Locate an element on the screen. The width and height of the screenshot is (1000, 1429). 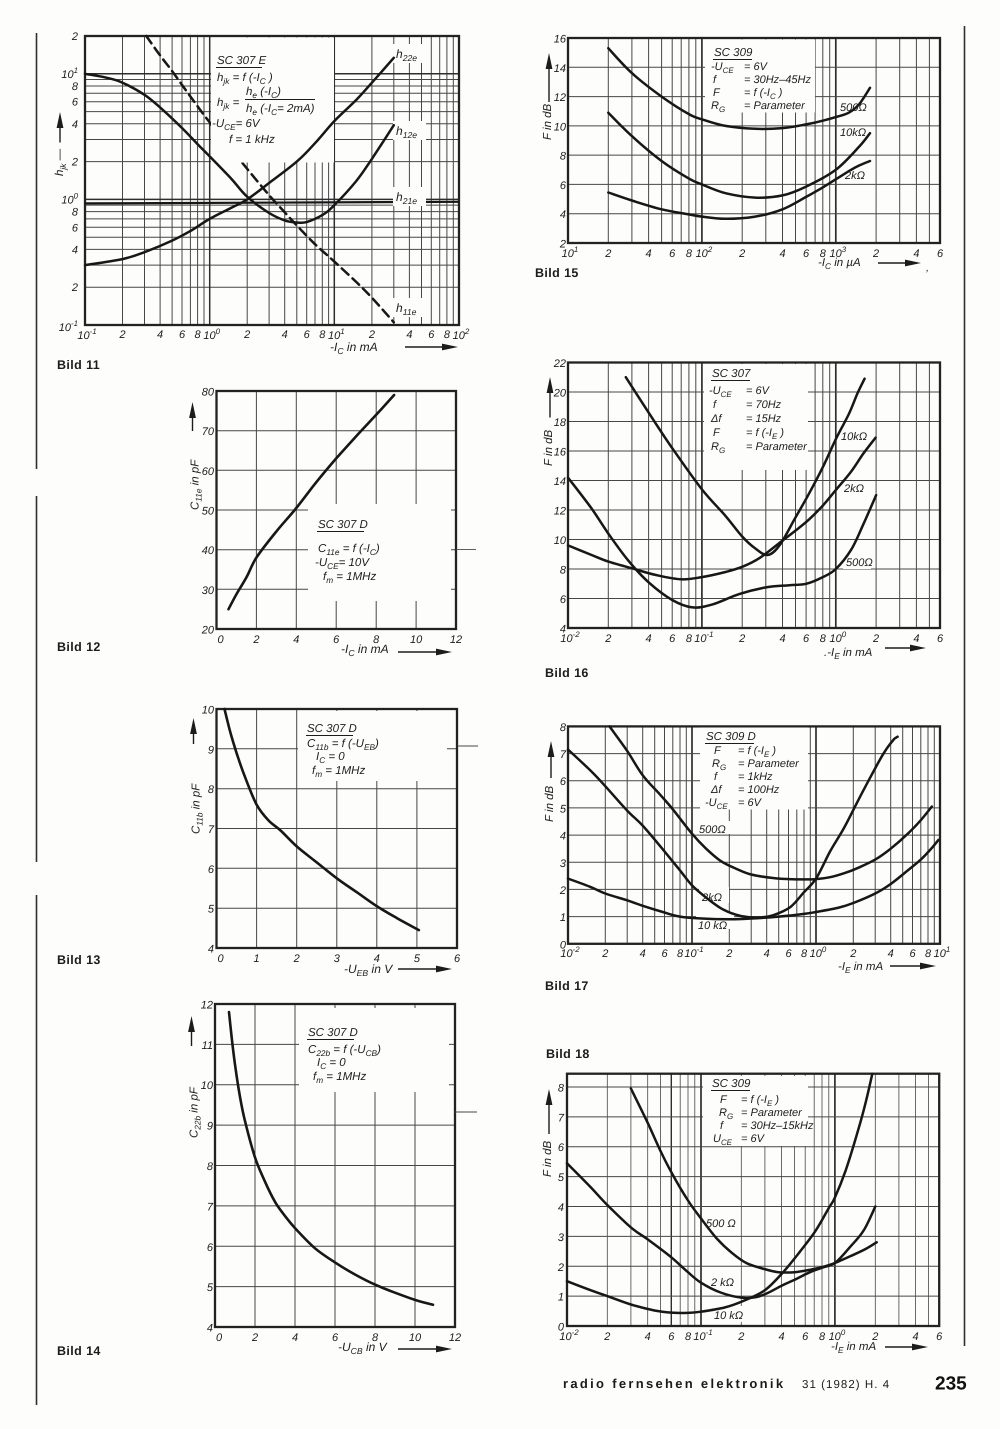
svg-text: hjk​ = is located at coordinates (228, 104).